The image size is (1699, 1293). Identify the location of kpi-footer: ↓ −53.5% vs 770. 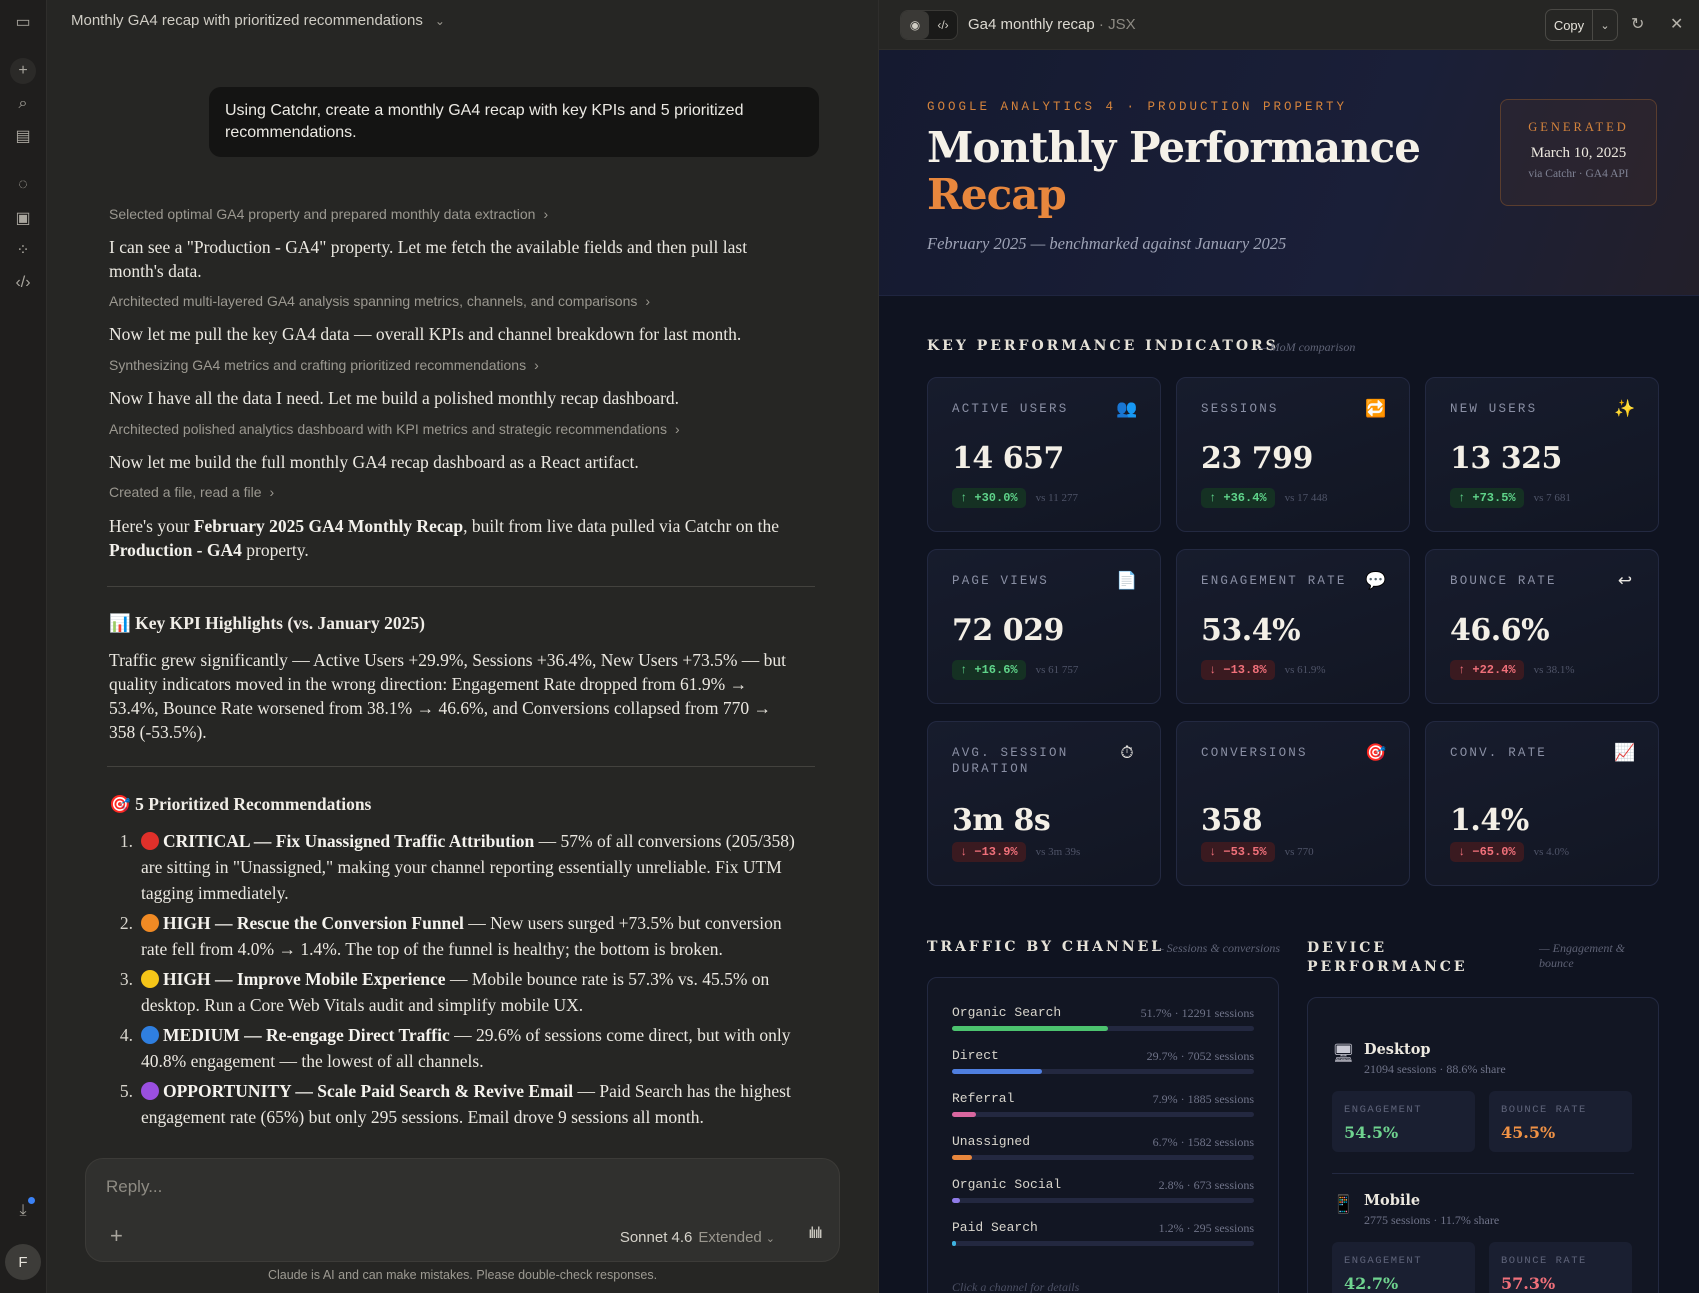
(1257, 852).